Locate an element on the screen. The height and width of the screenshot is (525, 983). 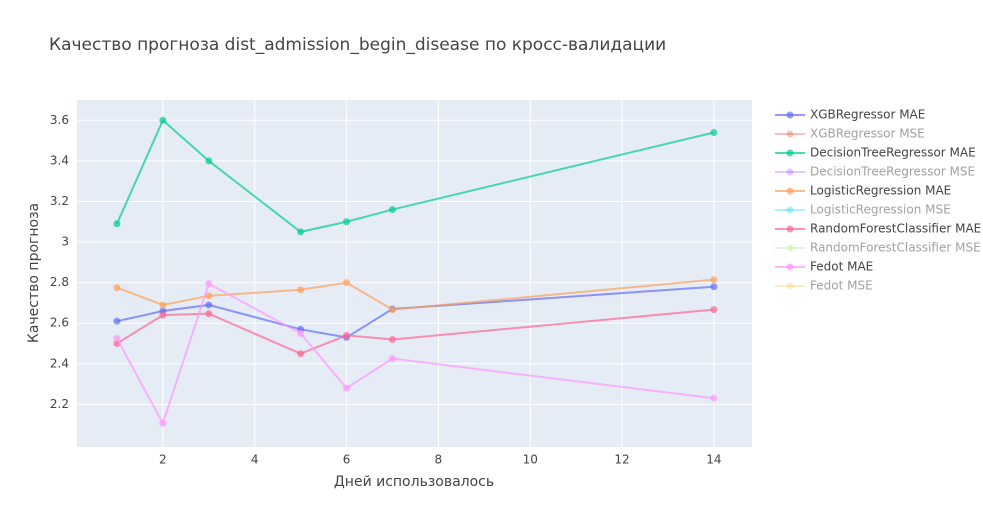
x-tick-label: 8 is located at coordinates (439, 460).